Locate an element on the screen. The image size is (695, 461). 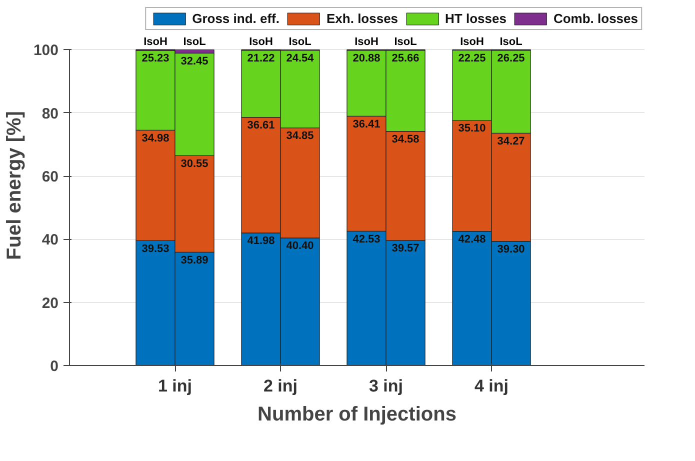
legend-label: Exh. losses is located at coordinates (362, 18).